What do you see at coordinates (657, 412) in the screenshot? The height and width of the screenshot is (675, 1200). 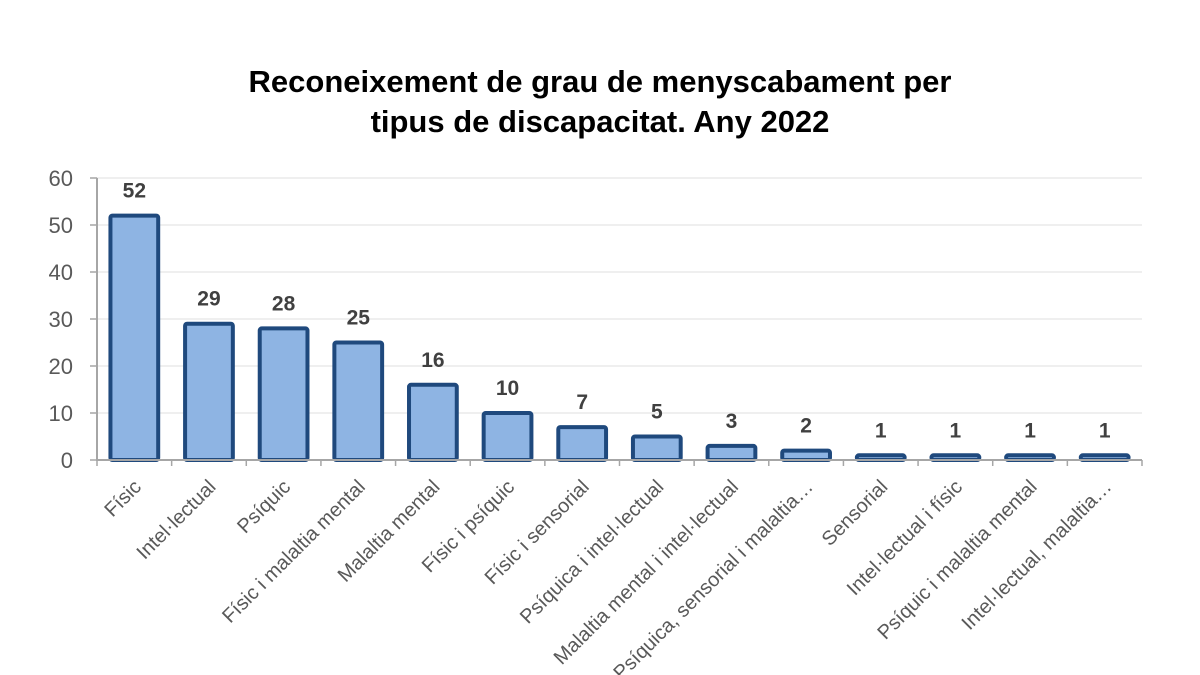 I see `data-label: 5` at bounding box center [657, 412].